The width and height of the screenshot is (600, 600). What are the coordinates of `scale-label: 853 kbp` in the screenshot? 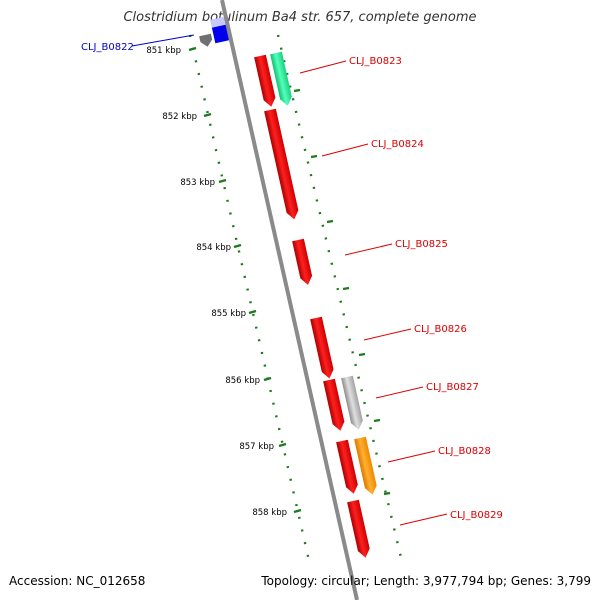 It's located at (197, 183).